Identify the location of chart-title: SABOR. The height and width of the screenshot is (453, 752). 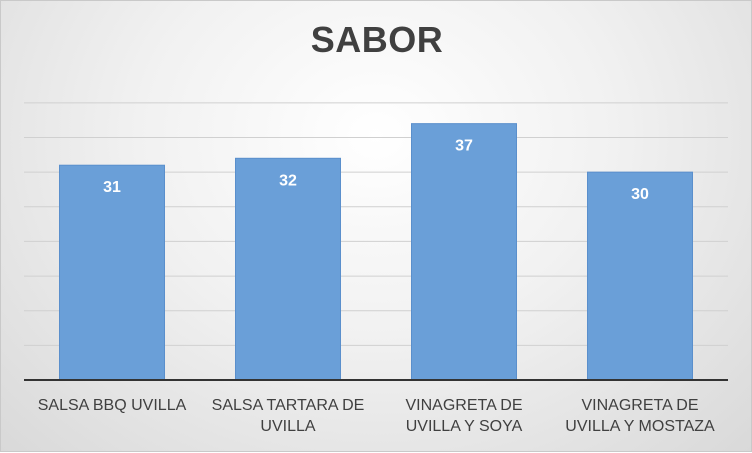
(377, 39).